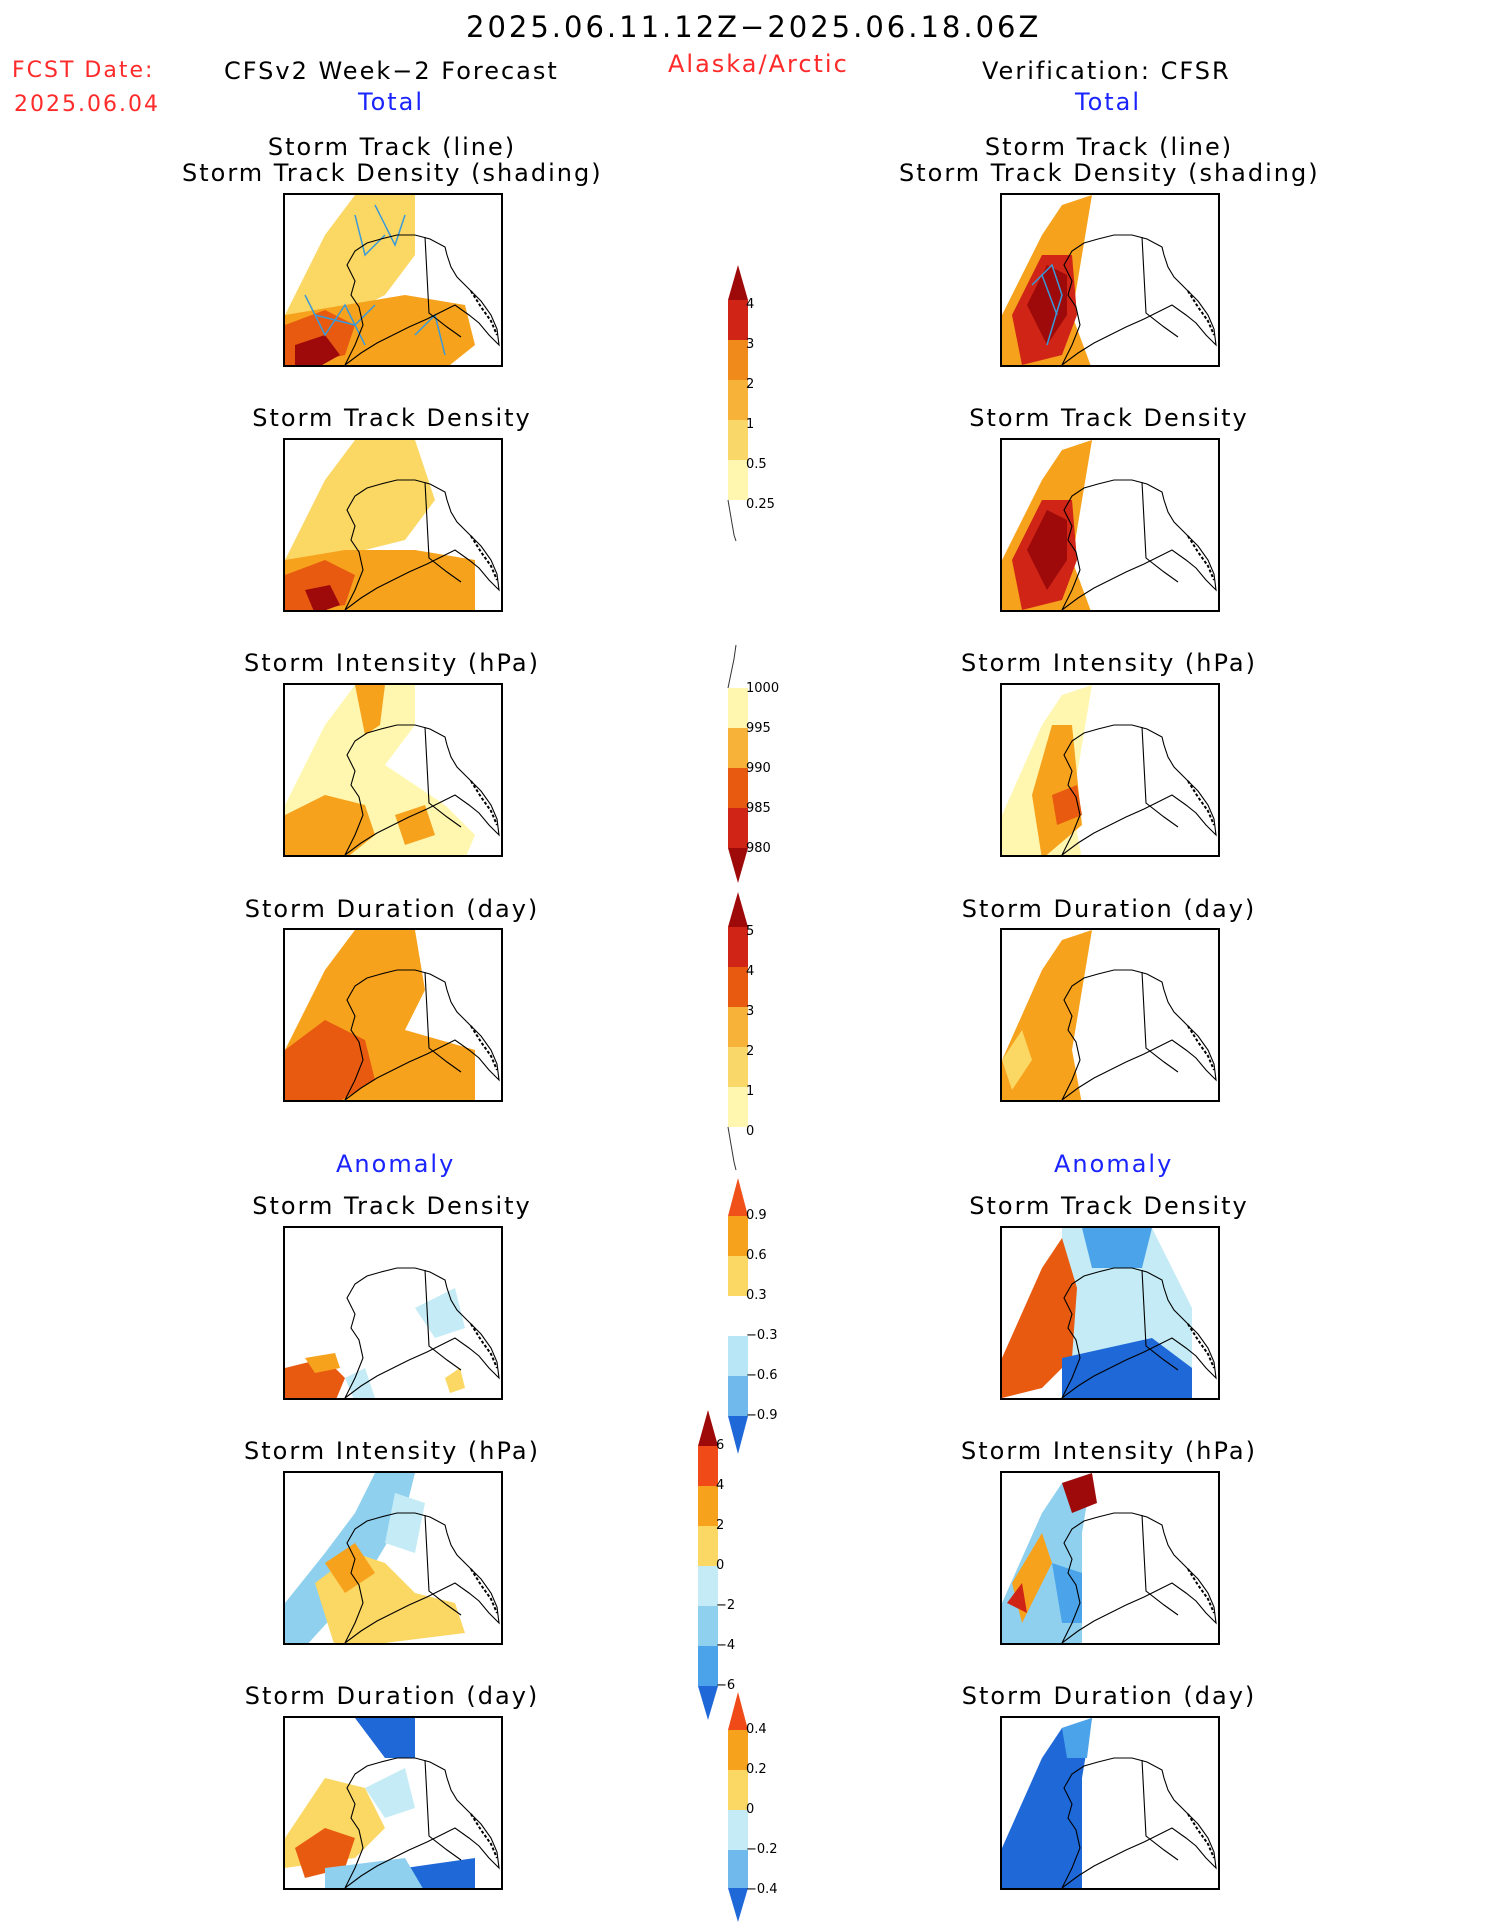  I want to click on right-column-title: Verification: CFSR, so click(1106, 71).